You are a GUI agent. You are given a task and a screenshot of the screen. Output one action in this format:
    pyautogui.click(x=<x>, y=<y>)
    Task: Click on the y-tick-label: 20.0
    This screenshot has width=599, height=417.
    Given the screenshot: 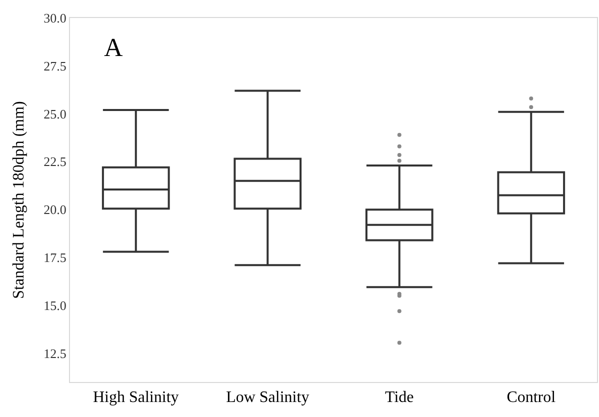 What is the action you would take?
    pyautogui.click(x=55, y=210)
    